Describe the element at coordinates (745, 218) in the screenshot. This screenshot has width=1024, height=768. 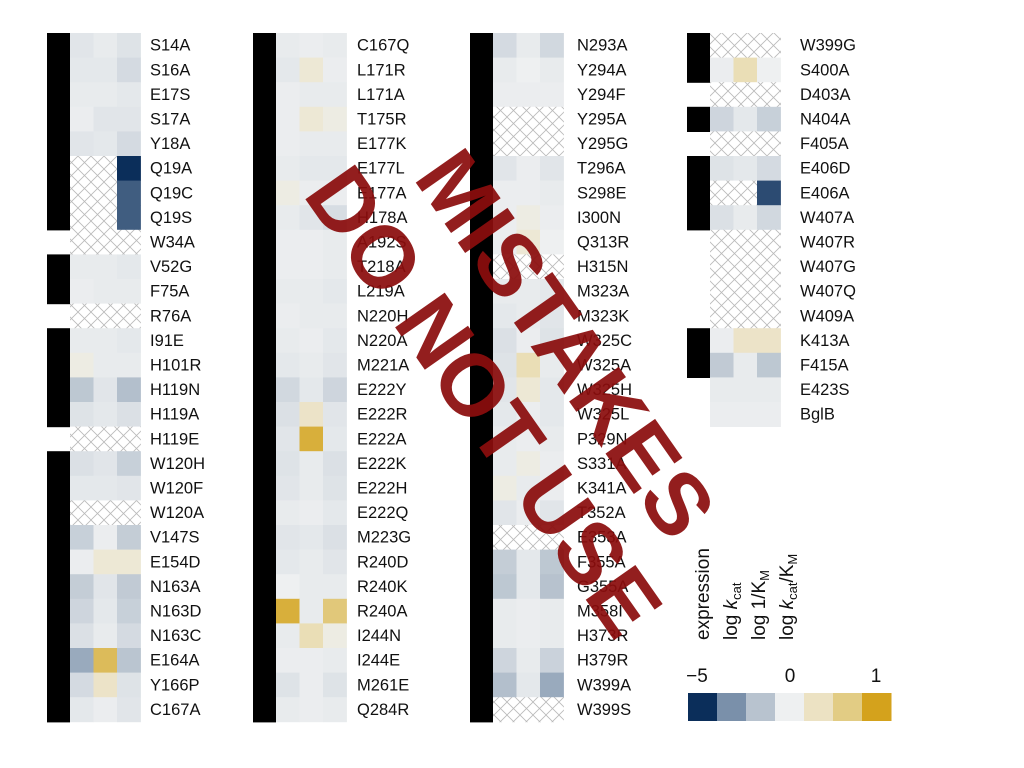
I see `cell-km-w407a` at that location.